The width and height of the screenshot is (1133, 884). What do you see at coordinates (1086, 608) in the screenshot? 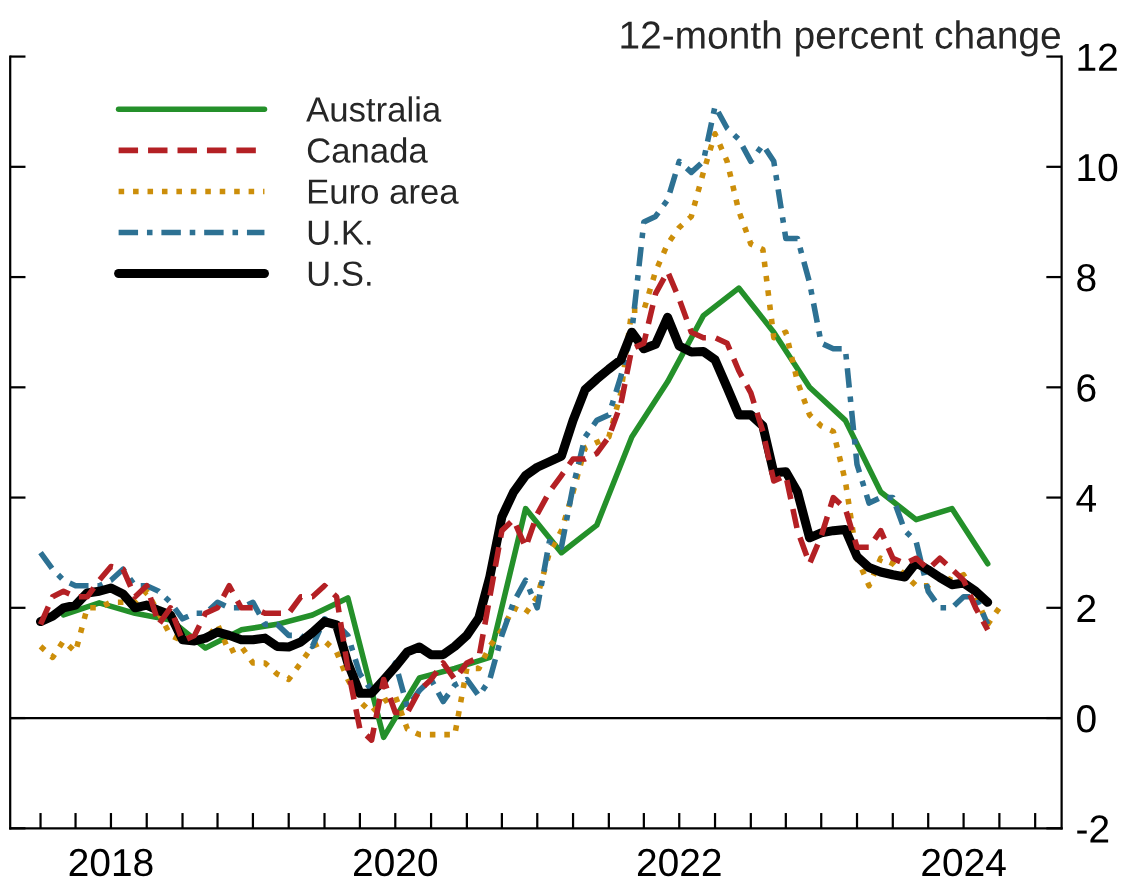
I see `y-tick-label: 2` at bounding box center [1086, 608].